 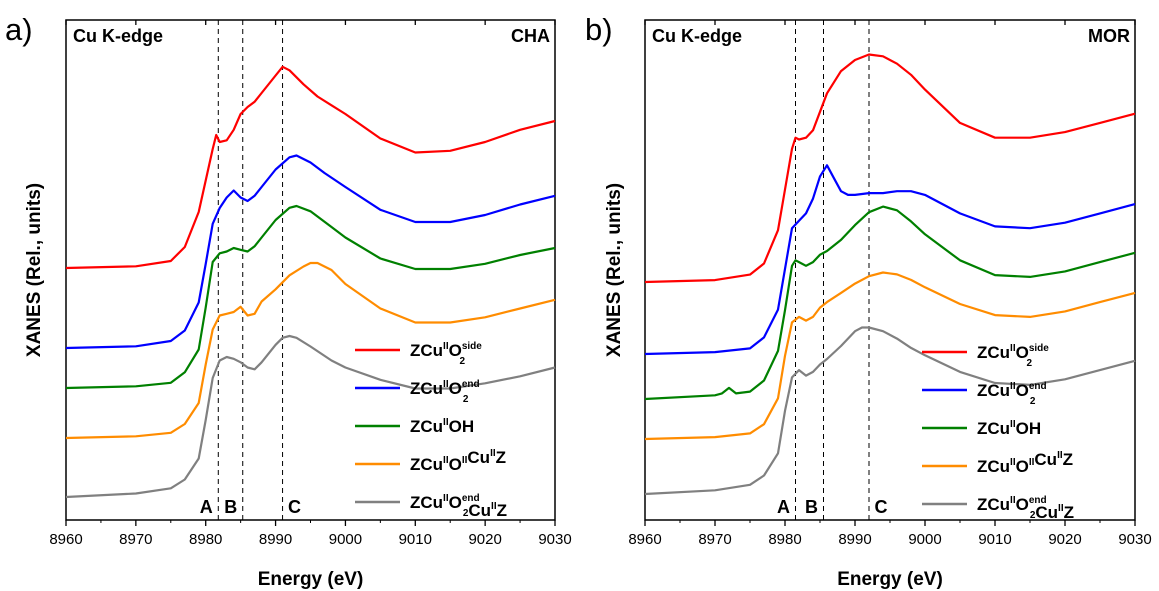 I want to click on framework-label: MOR, so click(x=1109, y=36).